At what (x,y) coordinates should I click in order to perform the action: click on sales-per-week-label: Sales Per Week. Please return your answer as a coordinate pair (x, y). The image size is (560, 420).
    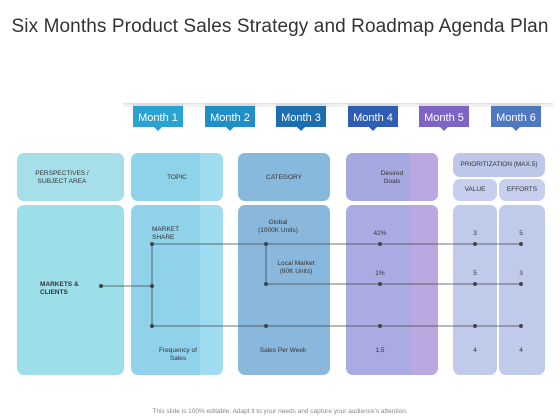
    Looking at the image, I should click on (283, 350).